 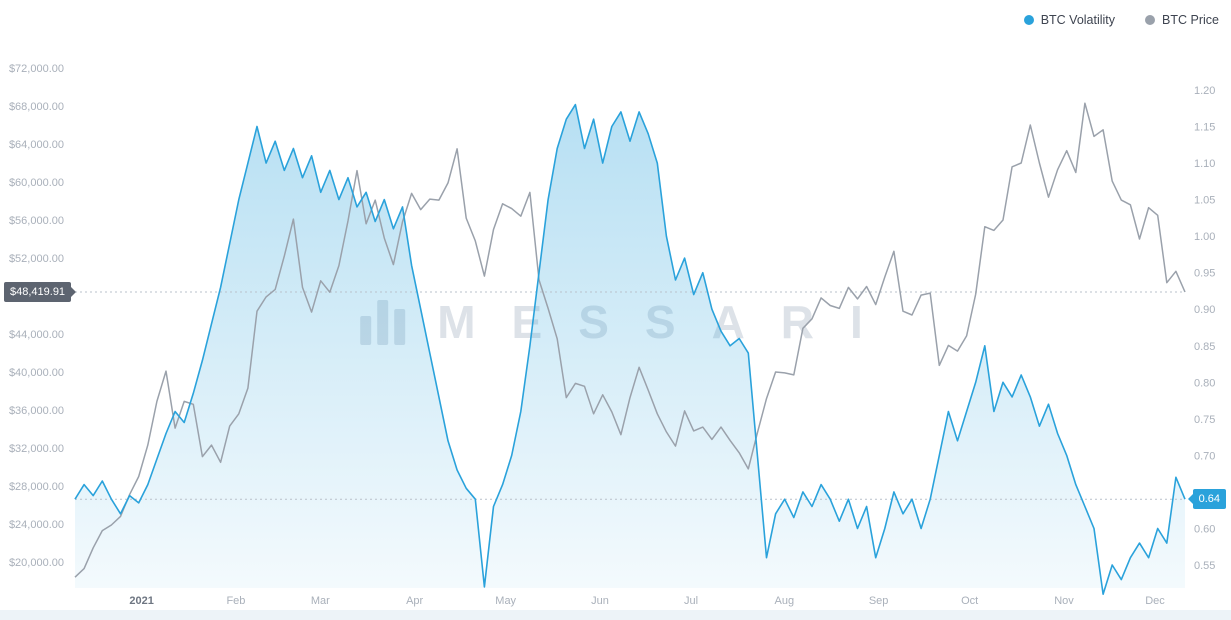 I want to click on svg-text: 0.85, so click(x=1204, y=347).